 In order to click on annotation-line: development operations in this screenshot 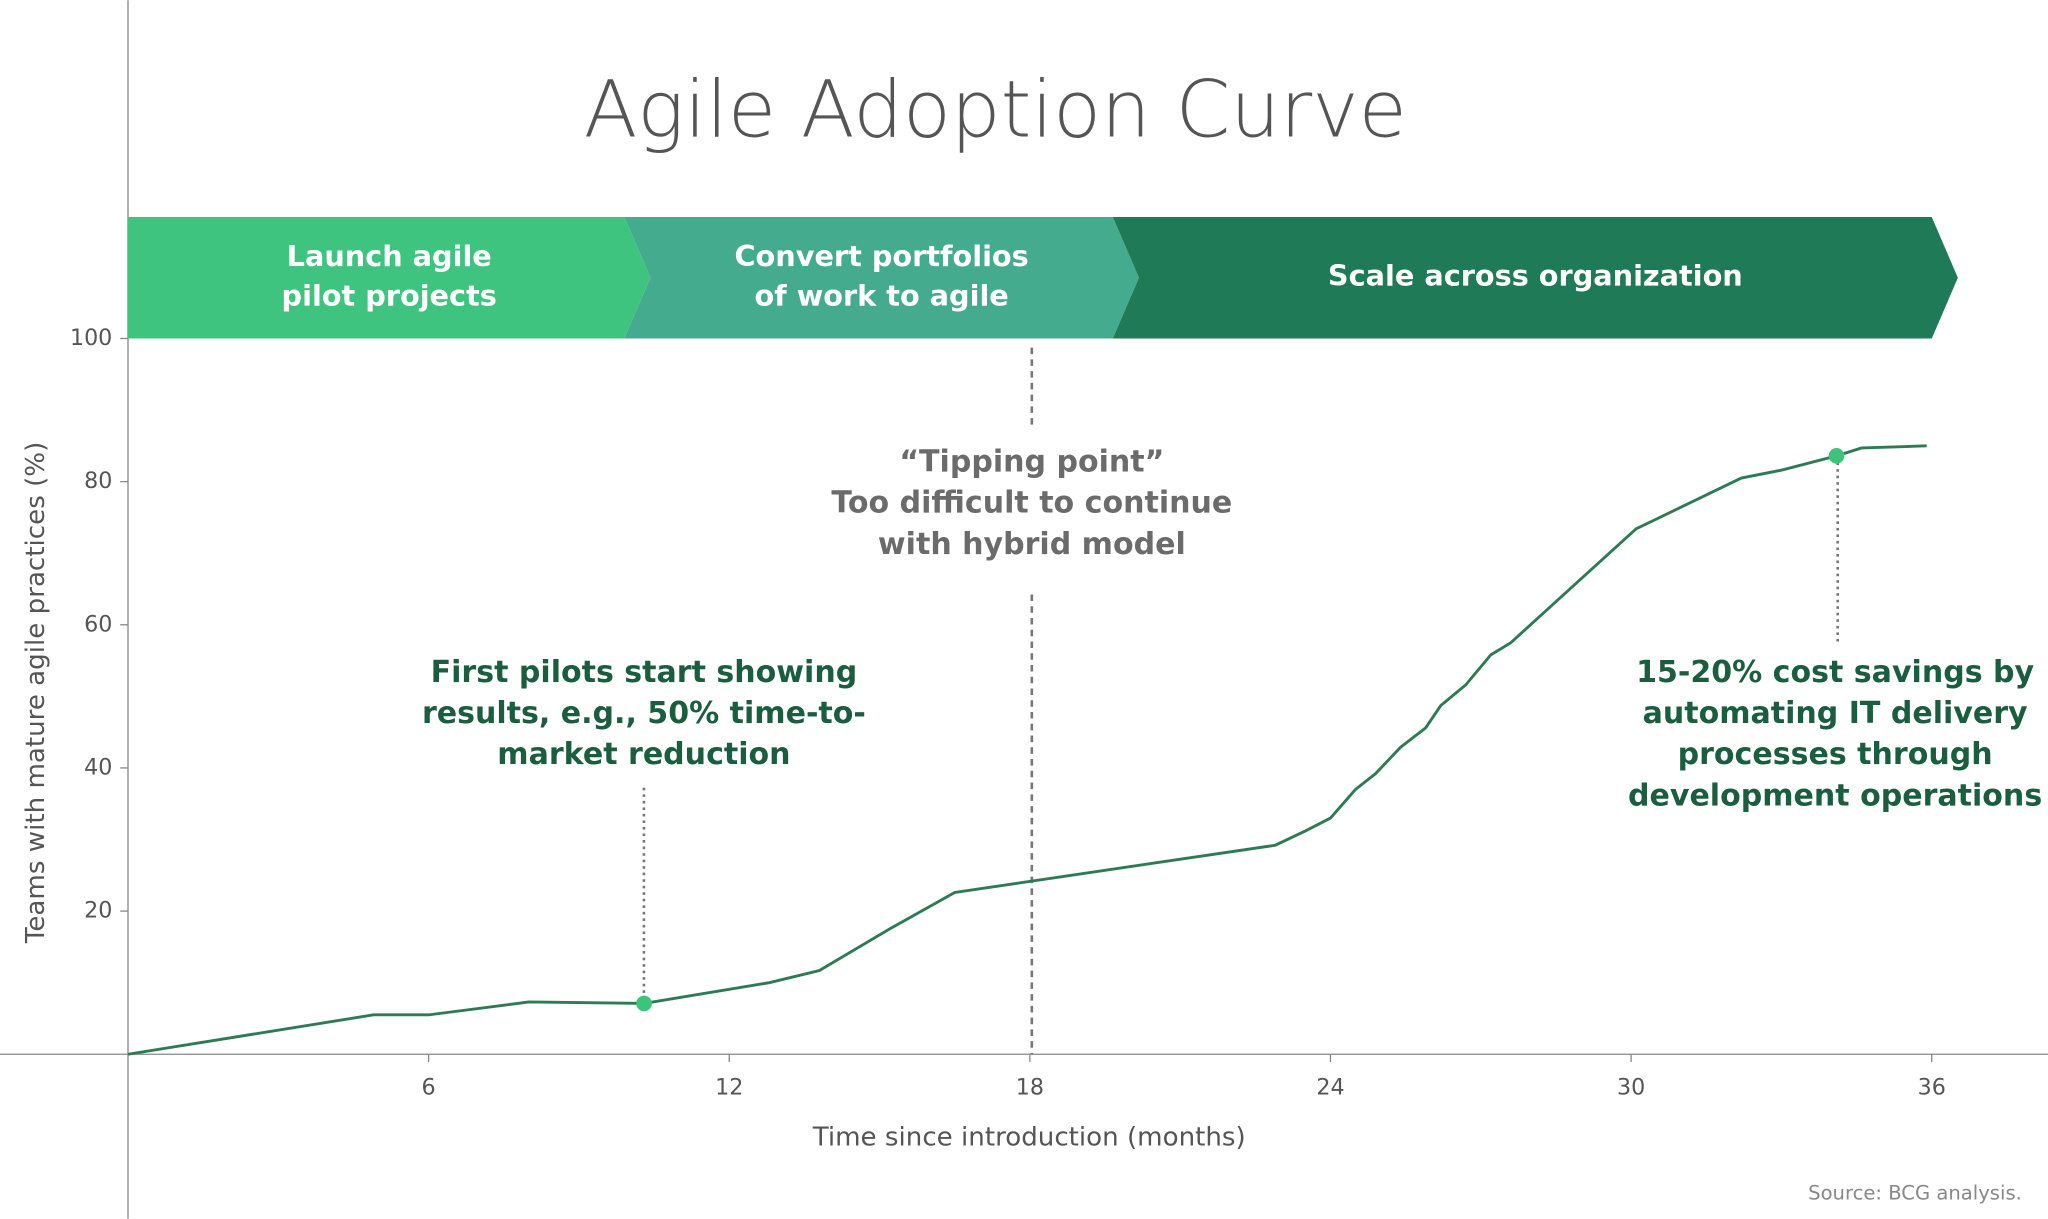, I will do `click(1835, 795)`.